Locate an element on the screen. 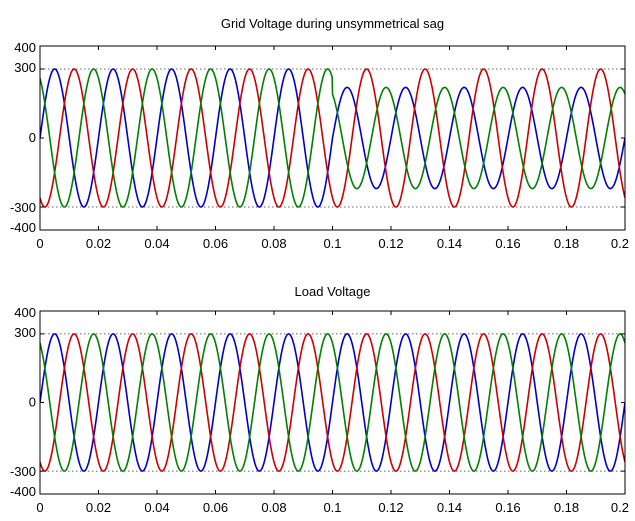 The width and height of the screenshot is (635, 521). chart-title: Load Voltage is located at coordinates (333, 291).